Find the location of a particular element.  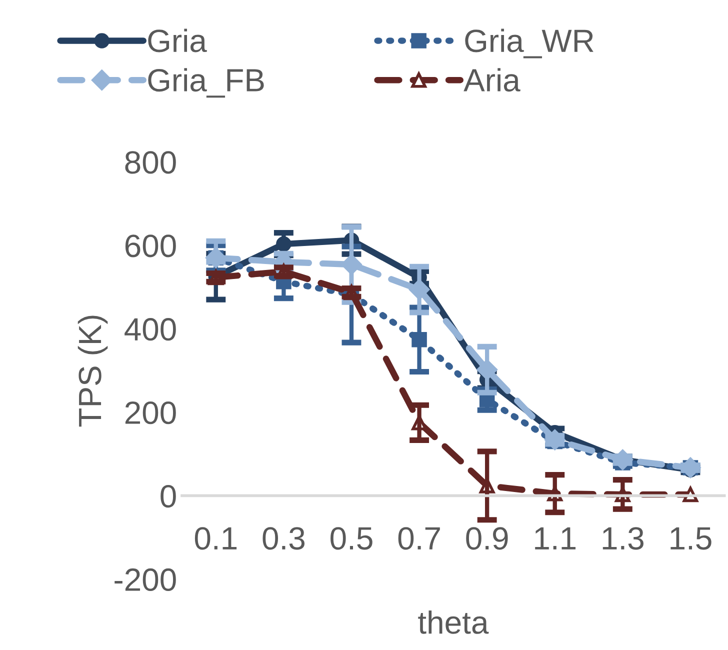

y-tick-label: 0 is located at coordinates (168, 496).